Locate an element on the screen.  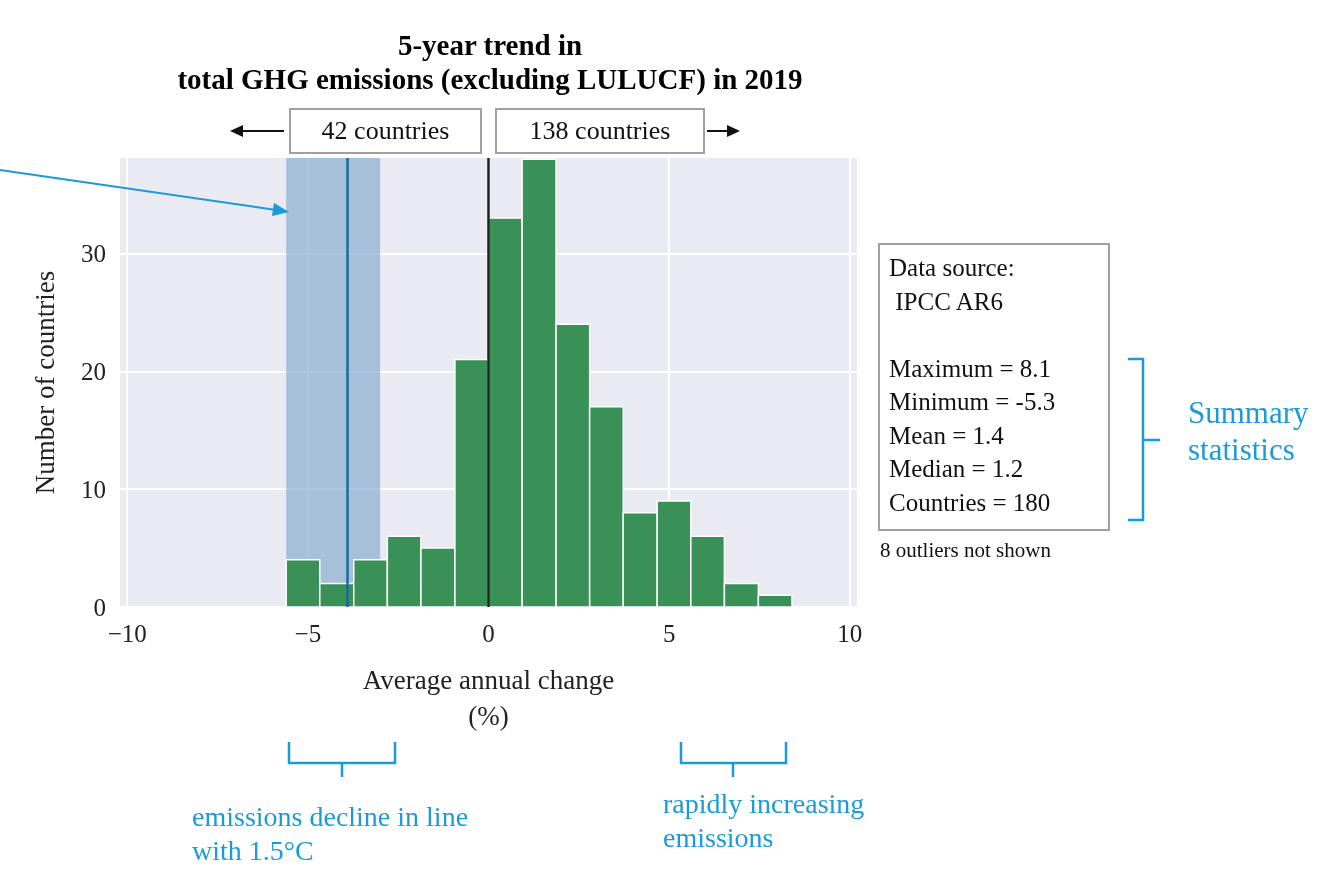
text: 138 countries is located at coordinates (600, 131).